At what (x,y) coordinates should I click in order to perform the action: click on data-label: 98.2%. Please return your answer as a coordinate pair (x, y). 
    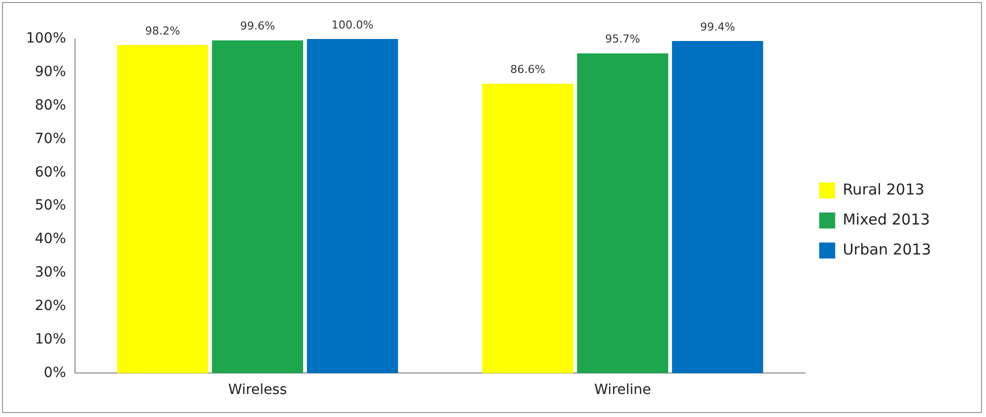
    Looking at the image, I should click on (162, 31).